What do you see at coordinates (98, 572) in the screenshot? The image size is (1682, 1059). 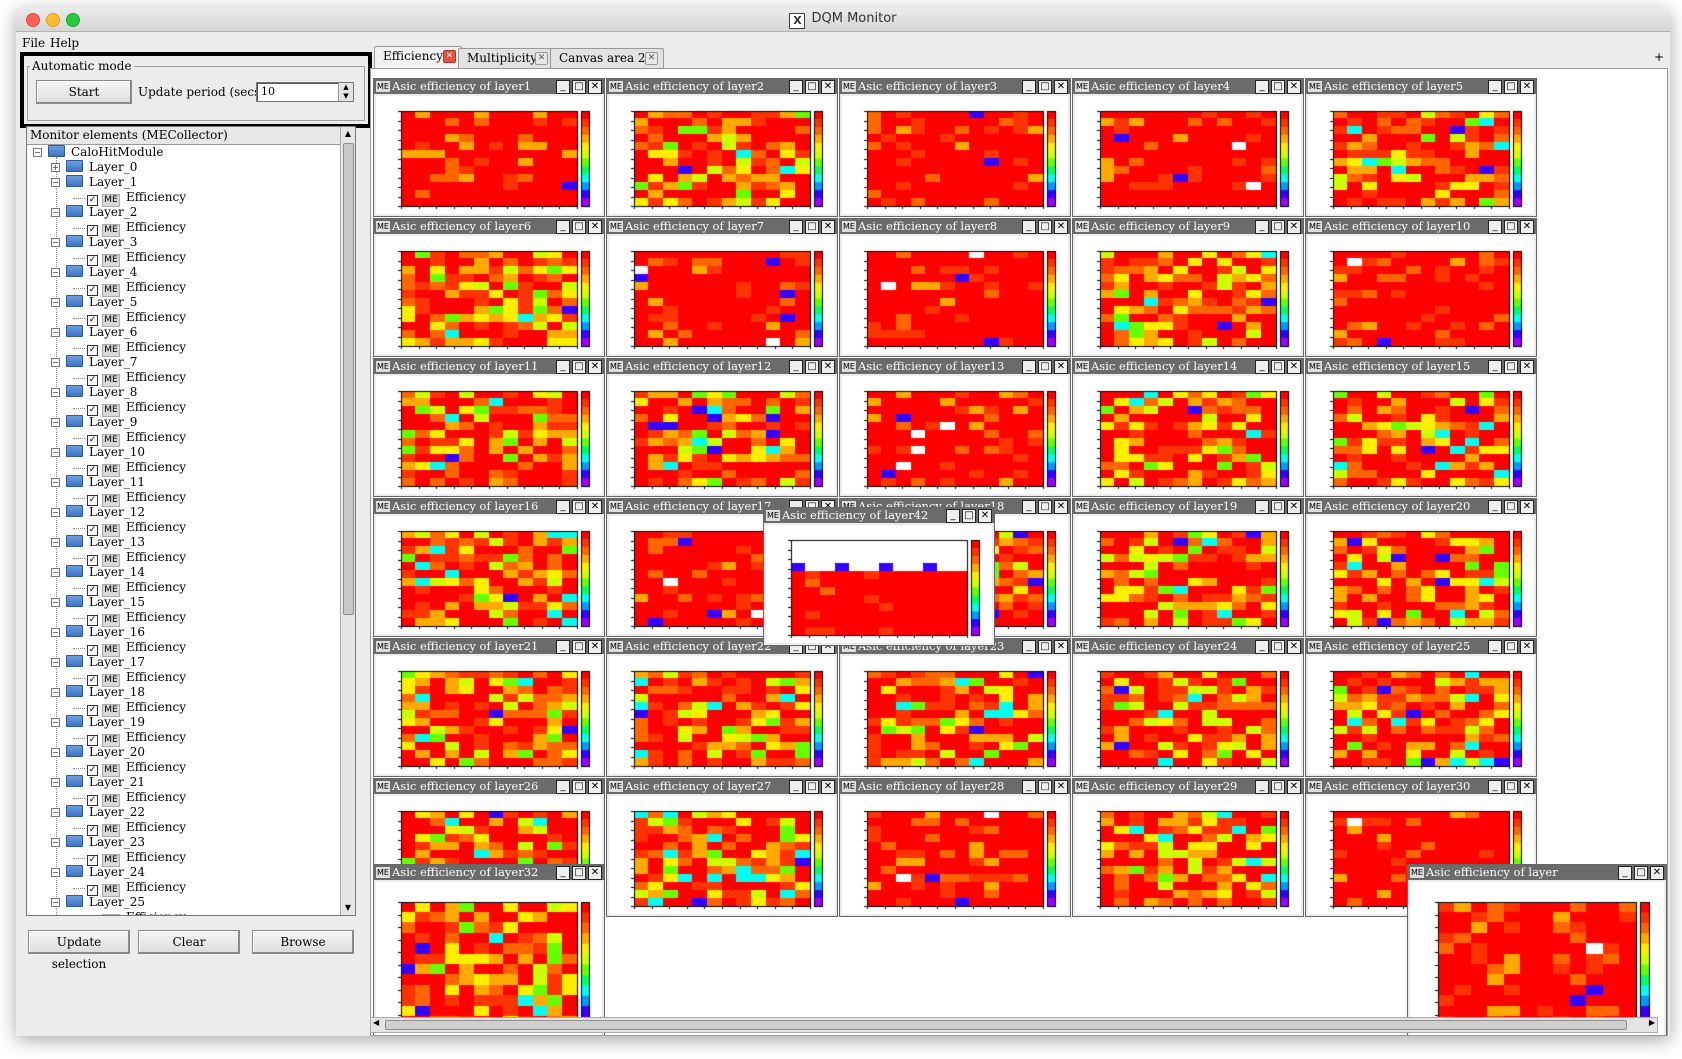 I see `tree-layer-item: − Layer_14` at bounding box center [98, 572].